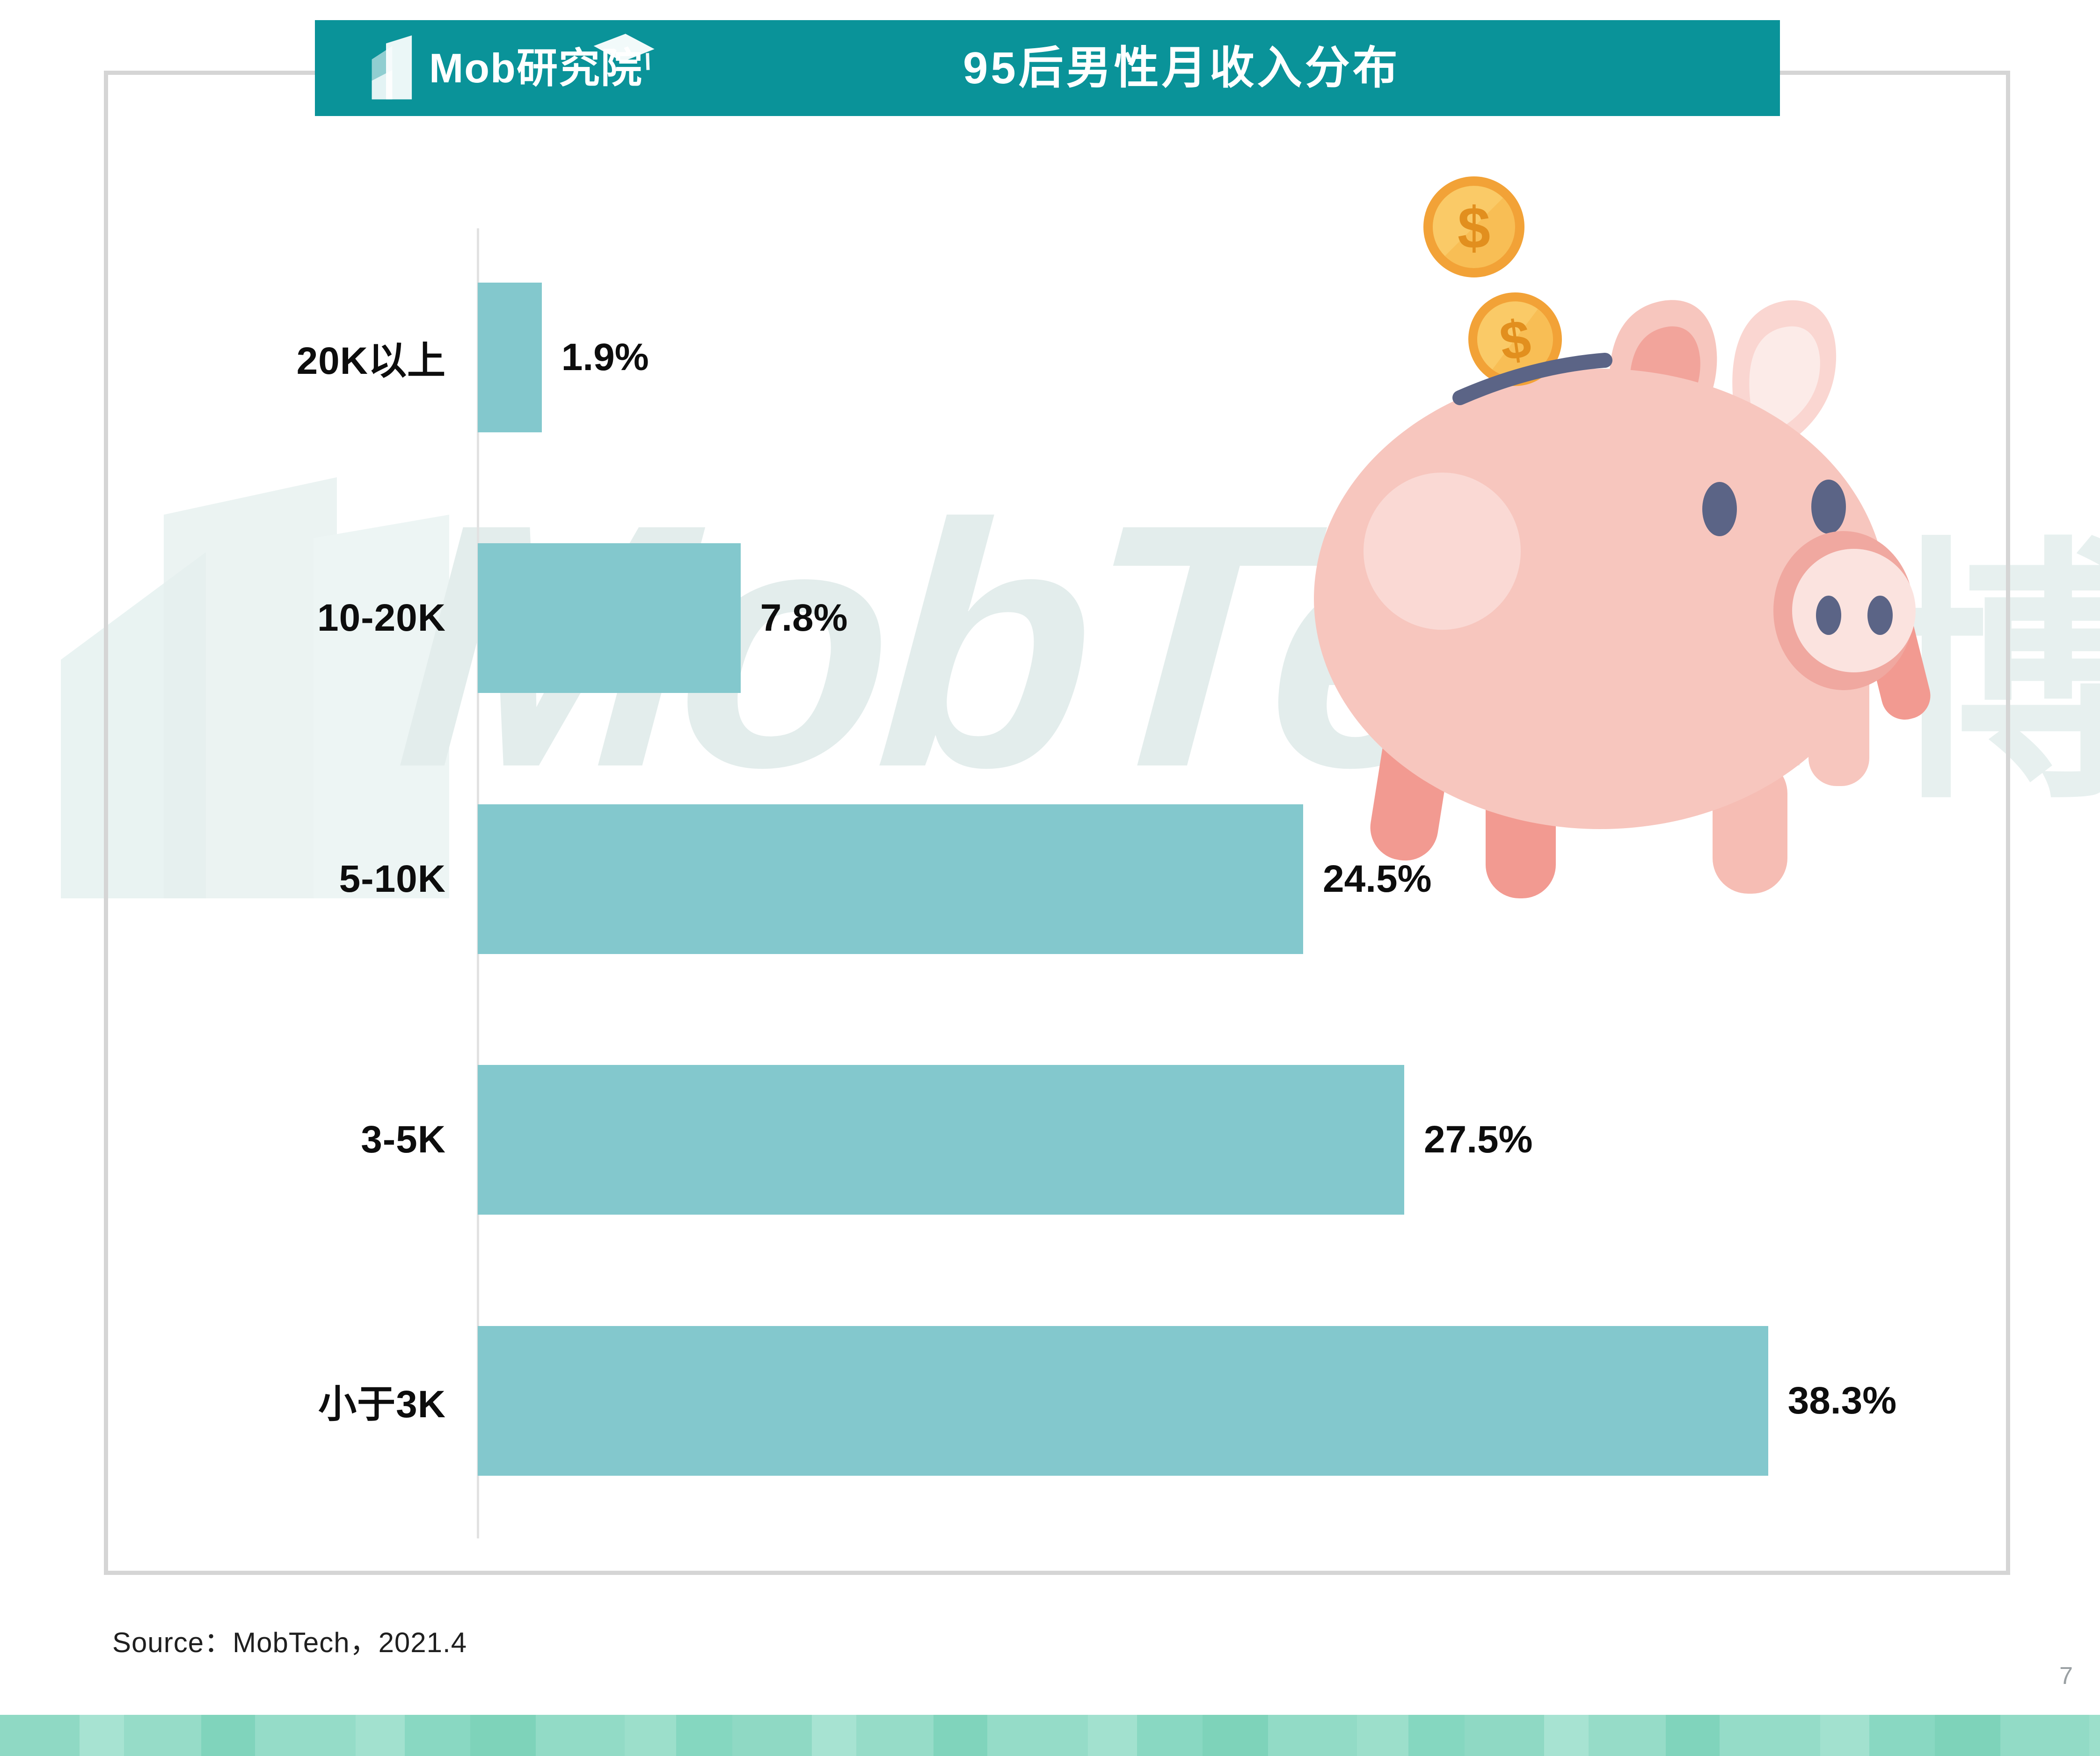 Image resolution: width=2100 pixels, height=1756 pixels. What do you see at coordinates (2066, 1676) in the screenshot?
I see `page-number: 7` at bounding box center [2066, 1676].